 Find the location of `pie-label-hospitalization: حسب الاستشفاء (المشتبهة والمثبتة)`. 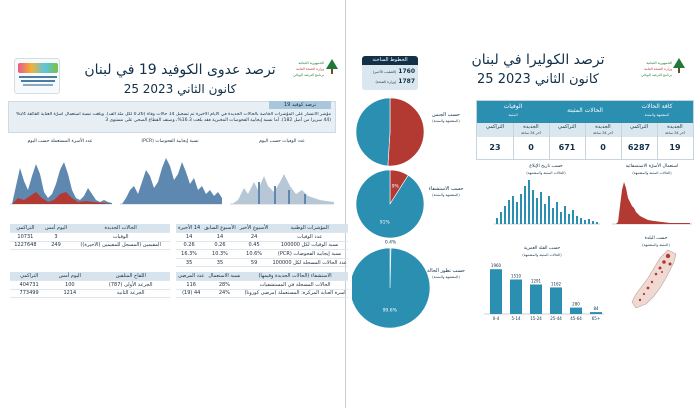

pie-label-hospitalization: حسب الاستشفاء (المشتبهة والمثبتة) is located at coordinates (446, 191).